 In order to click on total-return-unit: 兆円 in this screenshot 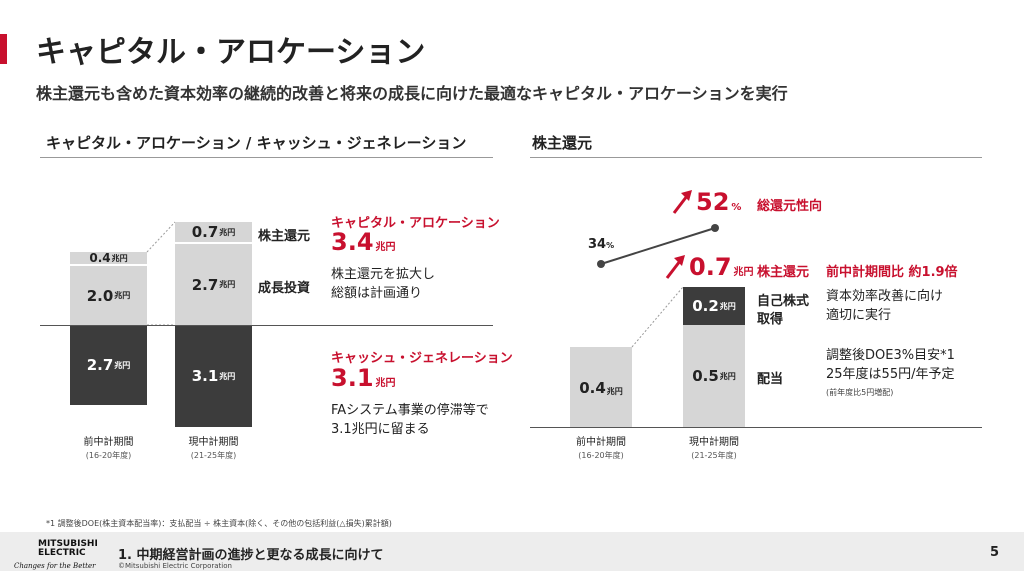, I will do `click(743, 272)`.